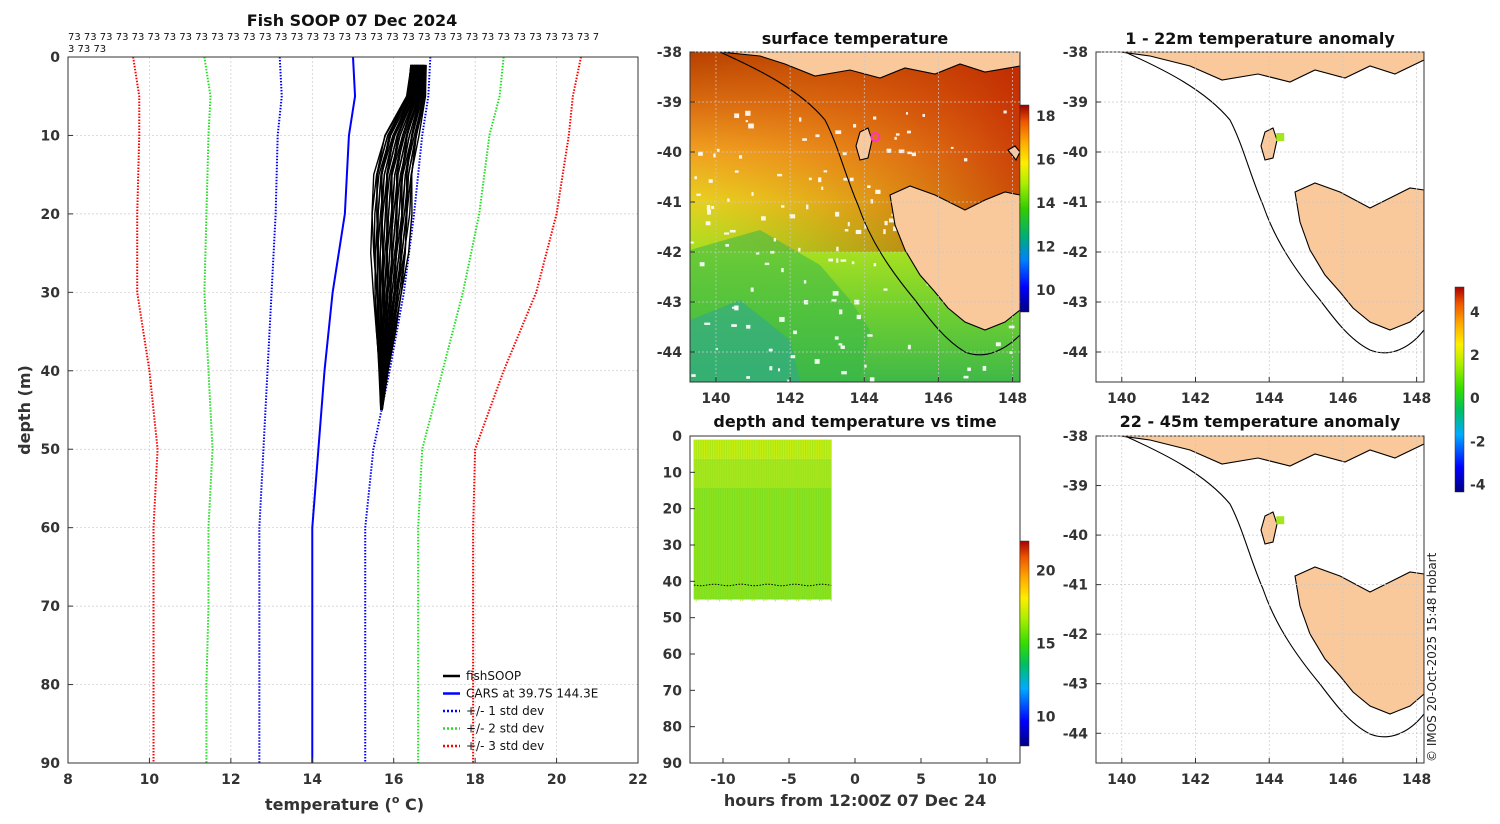 The height and width of the screenshot is (824, 1500). I want to click on anomaly-22-45-tasmania, so click(1359, 640).